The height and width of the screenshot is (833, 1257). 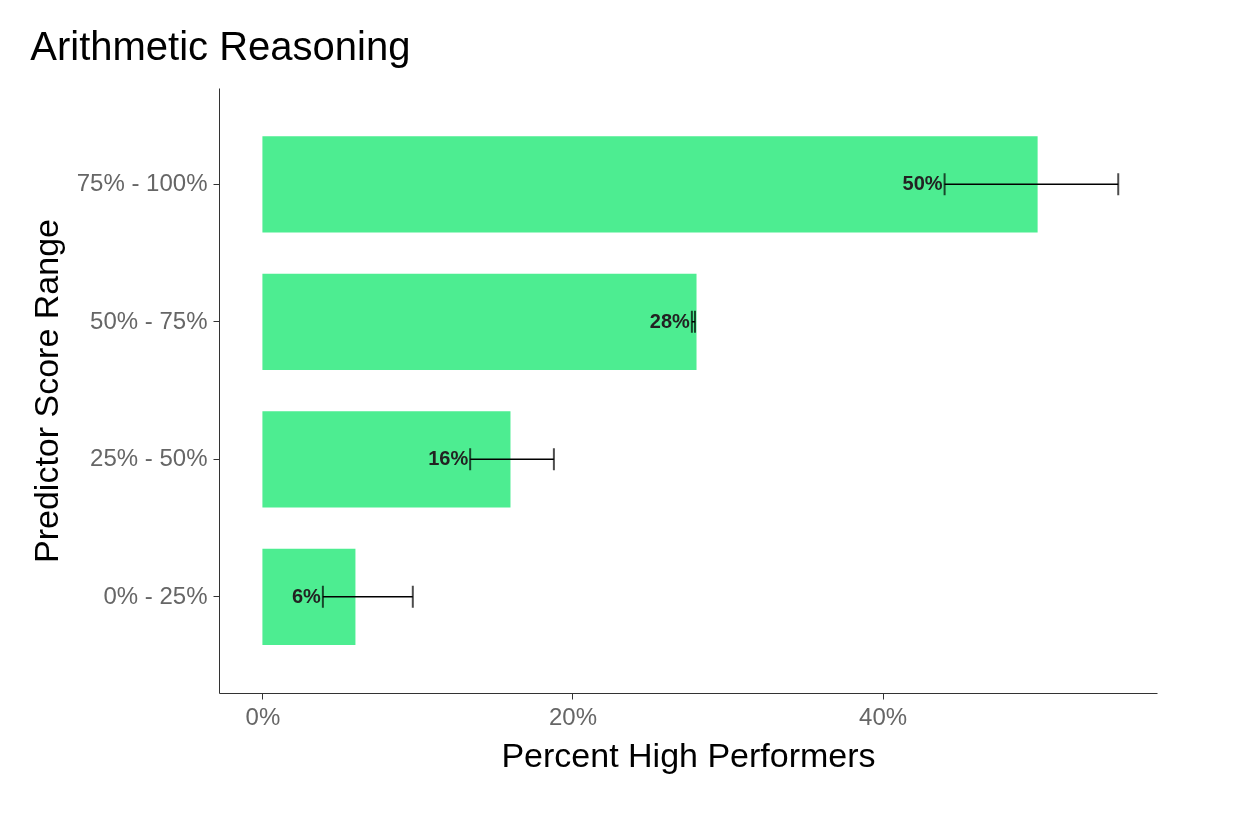 What do you see at coordinates (306, 595) in the screenshot?
I see `data-label: 6%` at bounding box center [306, 595].